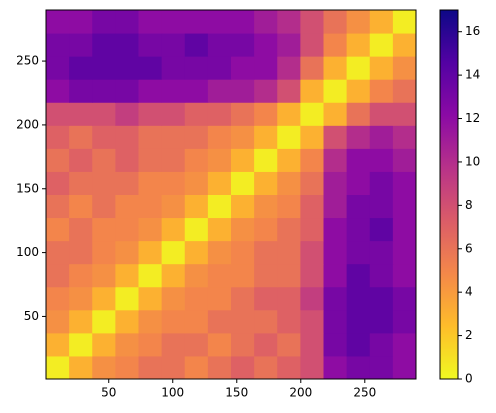 This screenshot has width=496, height=413. What do you see at coordinates (472, 31) in the screenshot?
I see `colorbar-tick-label: 16` at bounding box center [472, 31].